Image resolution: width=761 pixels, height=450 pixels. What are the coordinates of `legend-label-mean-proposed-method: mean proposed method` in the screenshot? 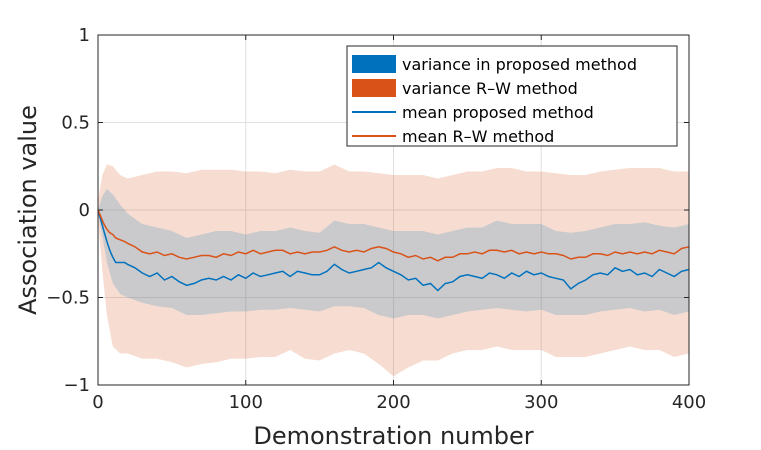 It's located at (498, 112).